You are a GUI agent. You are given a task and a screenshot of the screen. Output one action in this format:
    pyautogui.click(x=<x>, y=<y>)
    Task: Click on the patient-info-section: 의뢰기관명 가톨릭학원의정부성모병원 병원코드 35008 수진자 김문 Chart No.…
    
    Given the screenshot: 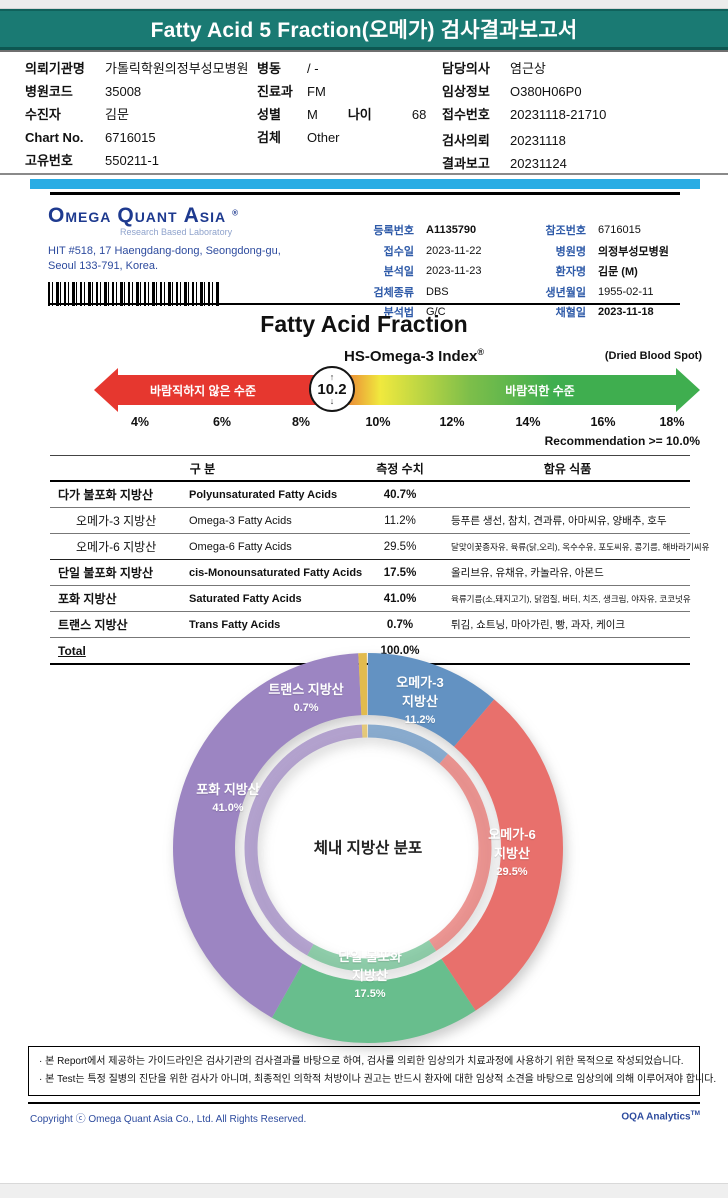 What is the action you would take?
    pyautogui.click(x=364, y=112)
    